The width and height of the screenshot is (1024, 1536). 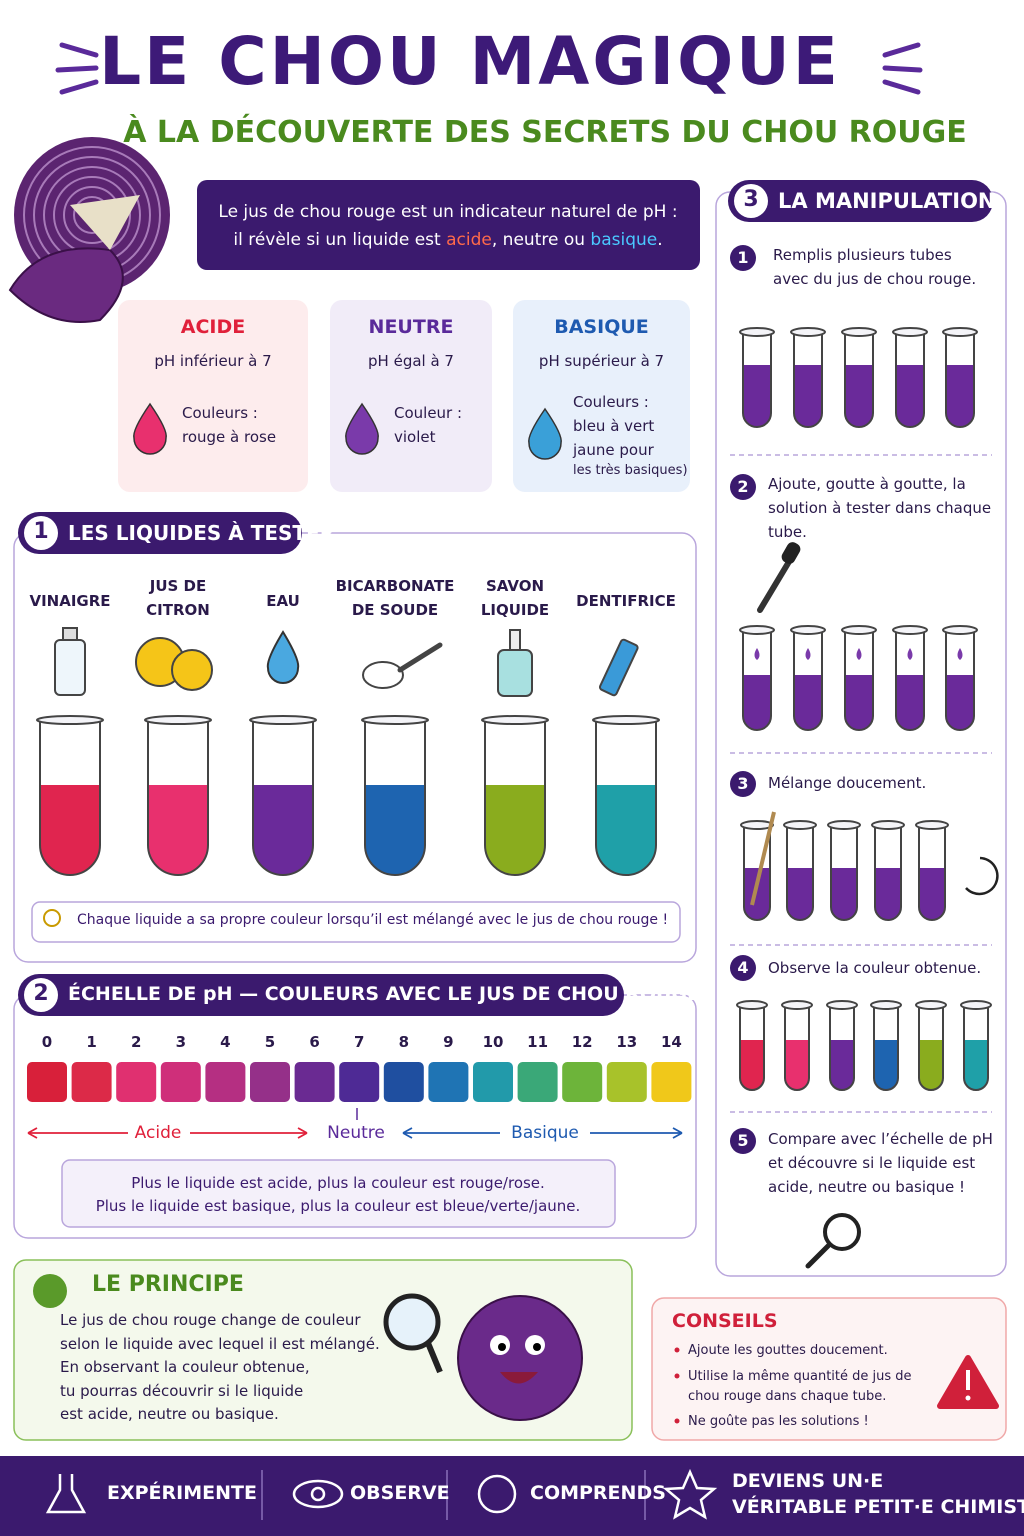 I want to click on lemon-icon, so click(x=192, y=670).